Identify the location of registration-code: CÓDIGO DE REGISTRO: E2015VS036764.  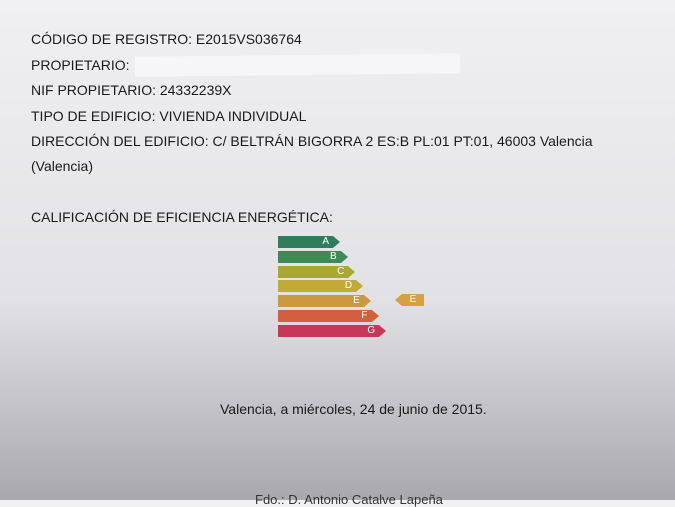
(166, 39).